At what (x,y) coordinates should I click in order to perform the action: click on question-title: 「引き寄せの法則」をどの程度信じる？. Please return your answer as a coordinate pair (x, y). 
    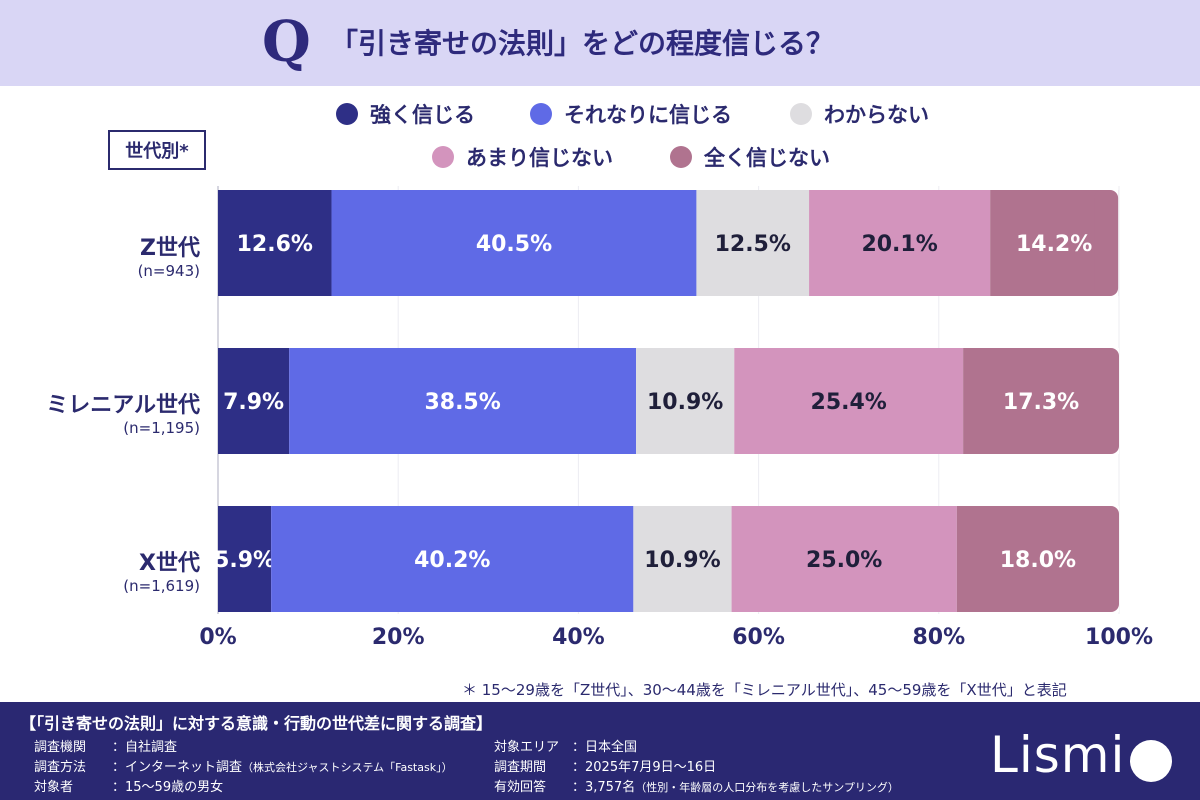
    Looking at the image, I should click on (582, 43).